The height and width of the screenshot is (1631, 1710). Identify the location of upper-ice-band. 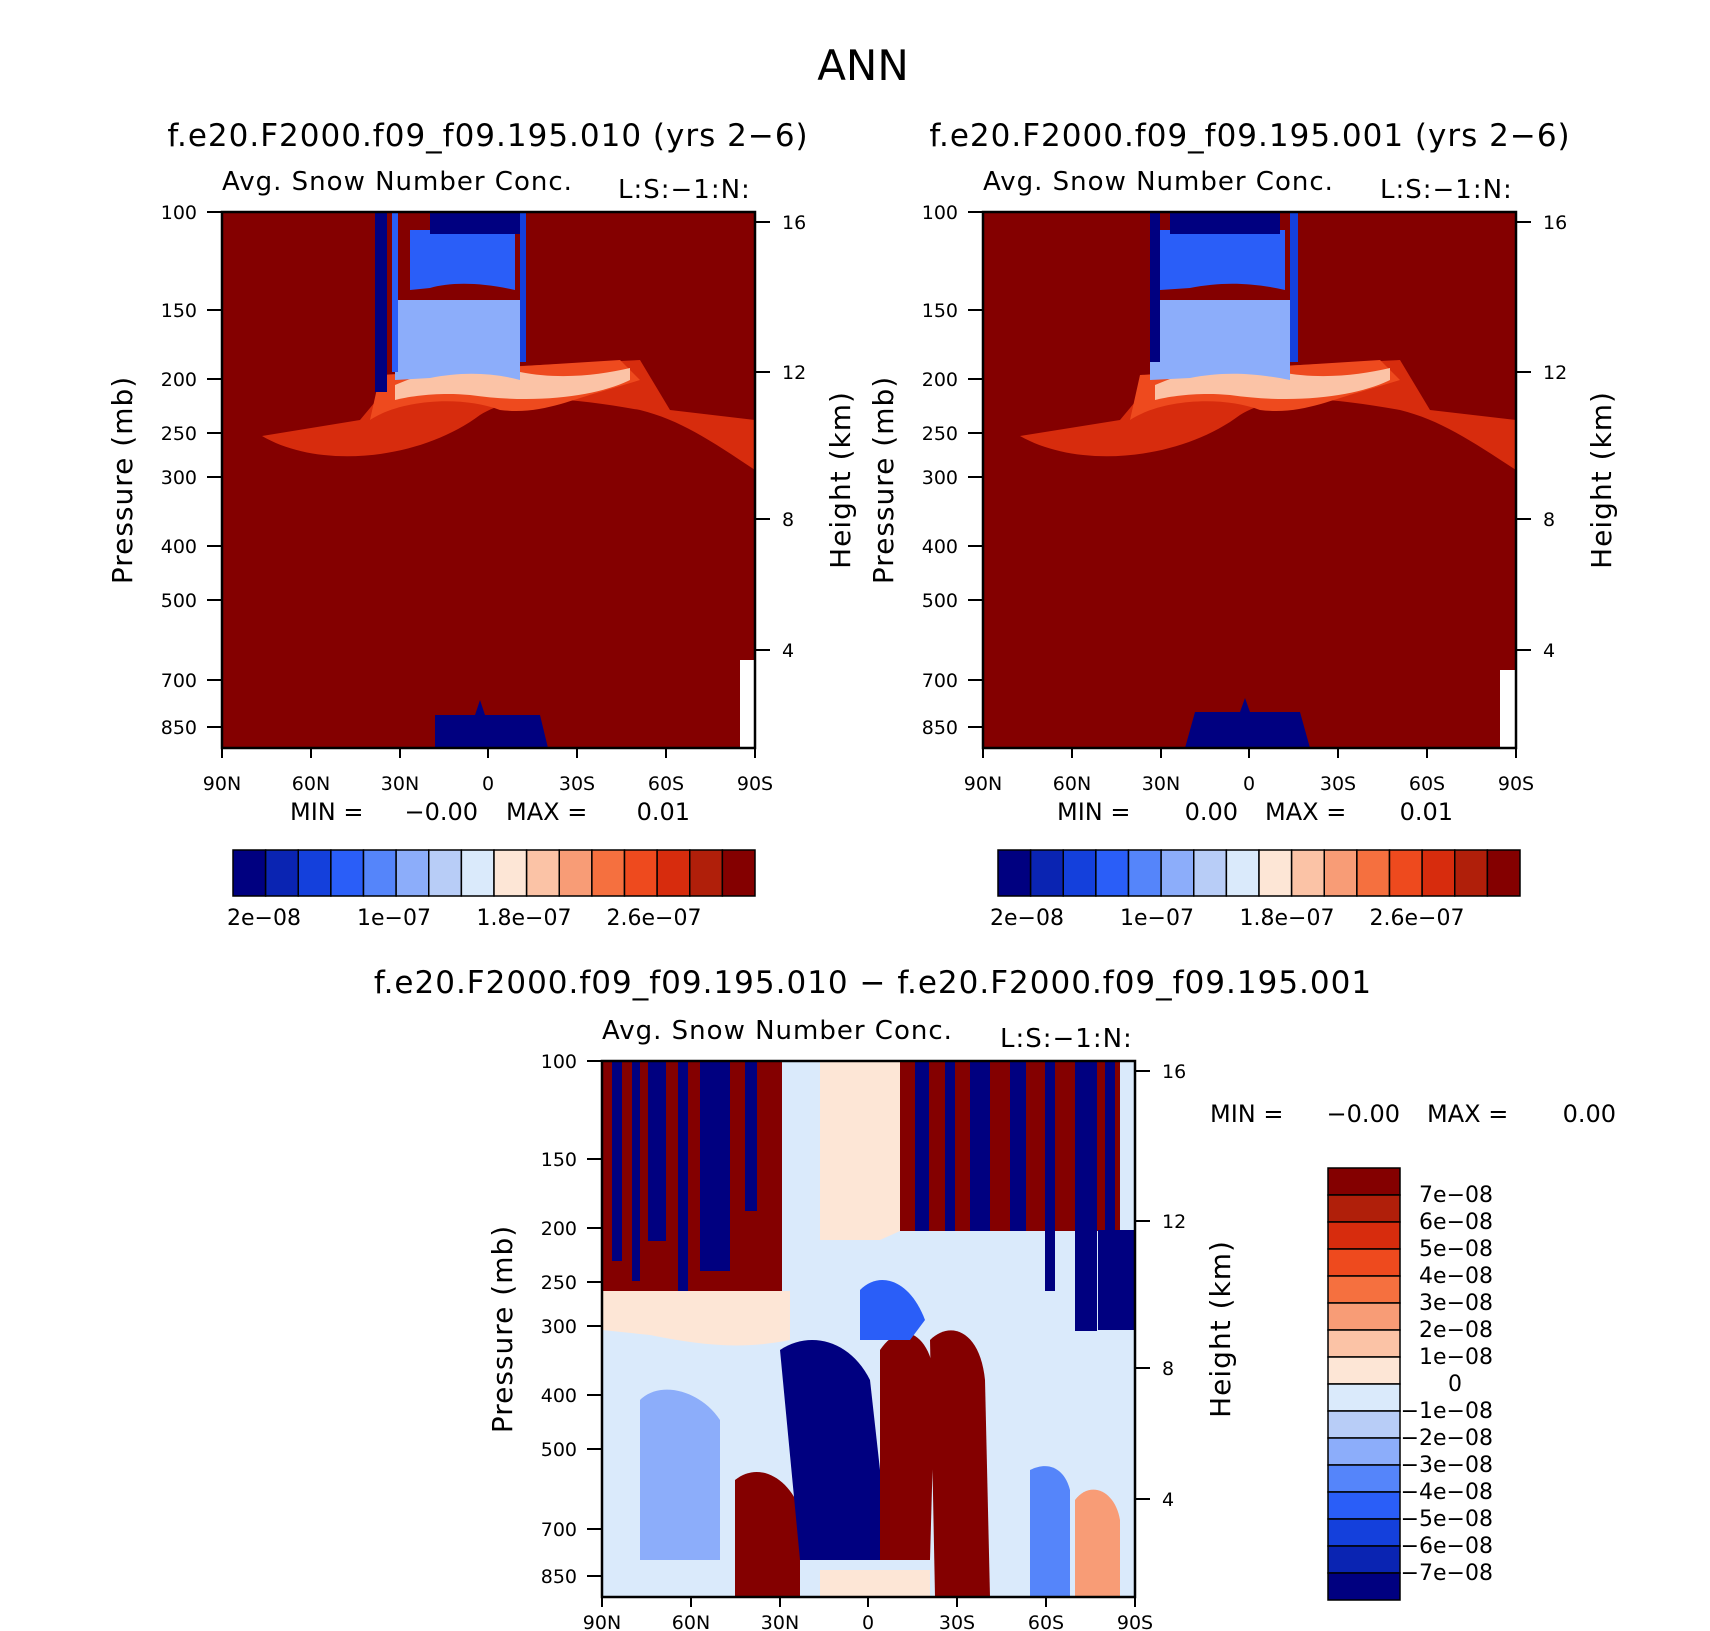
(508, 415).